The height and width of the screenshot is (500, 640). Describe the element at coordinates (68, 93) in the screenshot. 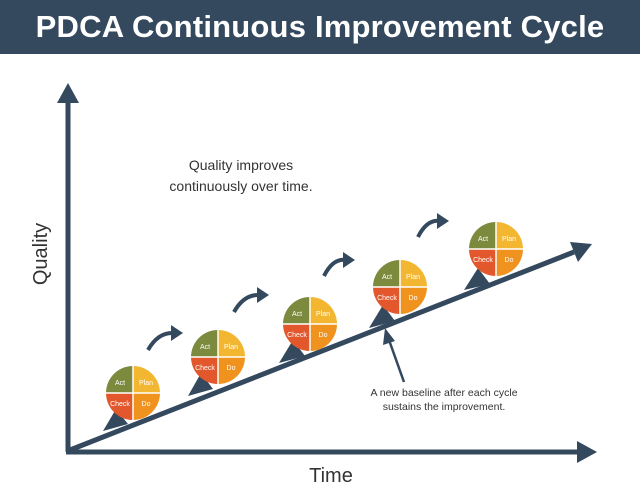

I see `y-axis-arrowhead` at that location.